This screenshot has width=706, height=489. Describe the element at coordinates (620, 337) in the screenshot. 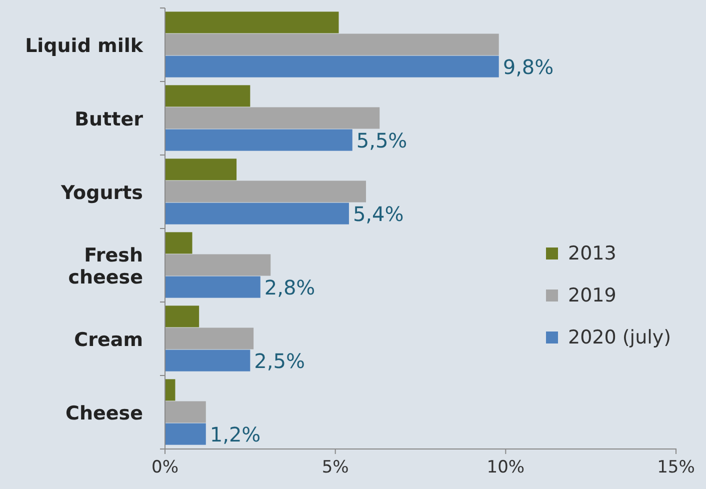

I see `legend-label: 2020 (july)` at that location.